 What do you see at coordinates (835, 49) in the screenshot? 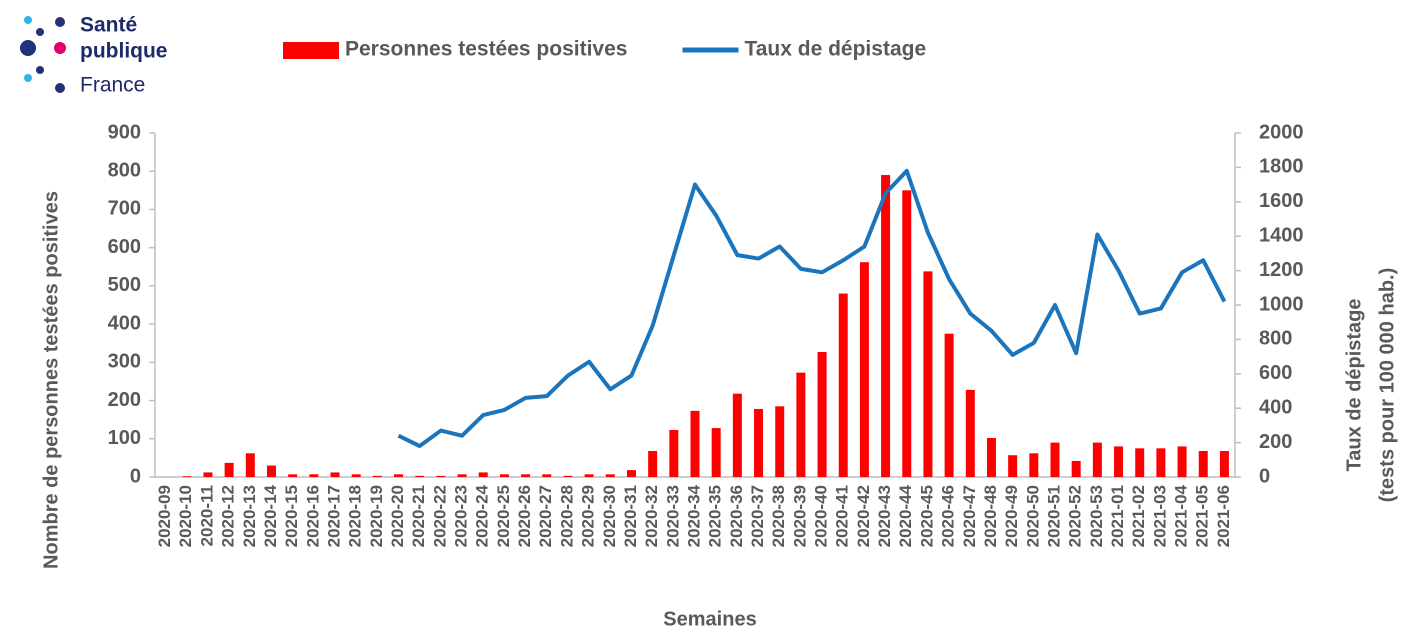
I see `legend-label: Taux de dépistage` at bounding box center [835, 49].